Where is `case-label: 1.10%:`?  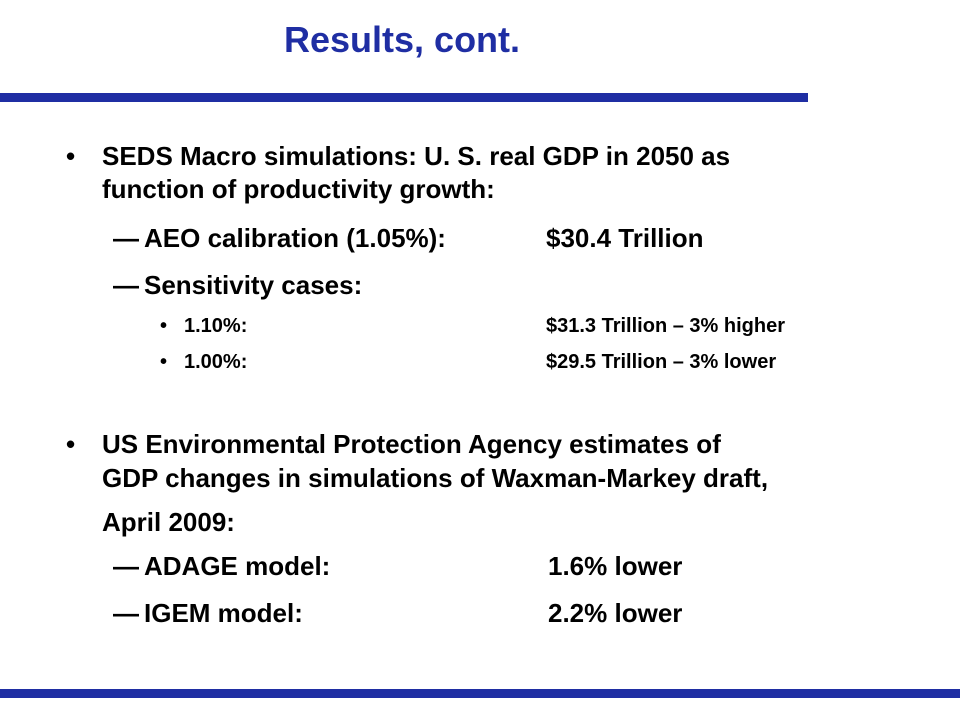 case-label: 1.10%: is located at coordinates (216, 326).